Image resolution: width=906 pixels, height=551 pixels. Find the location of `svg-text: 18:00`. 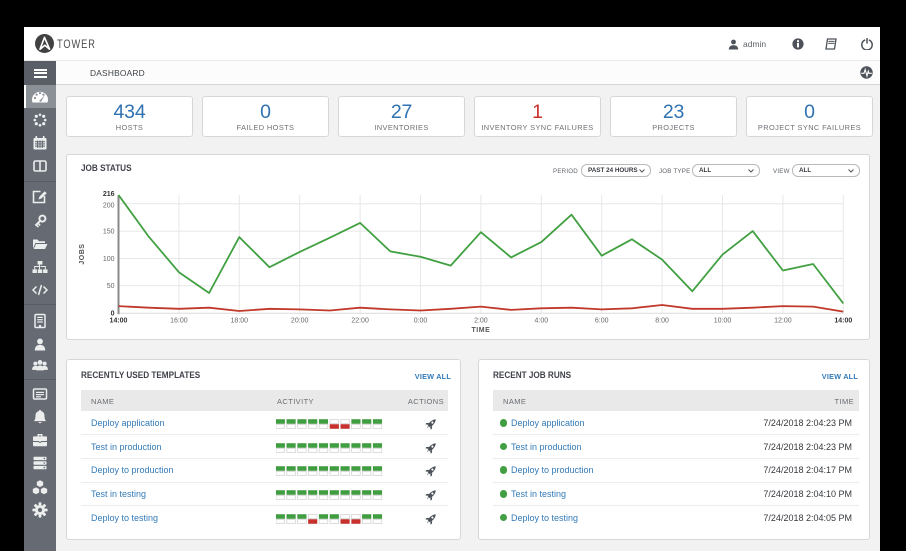

svg-text: 18:00 is located at coordinates (240, 321).